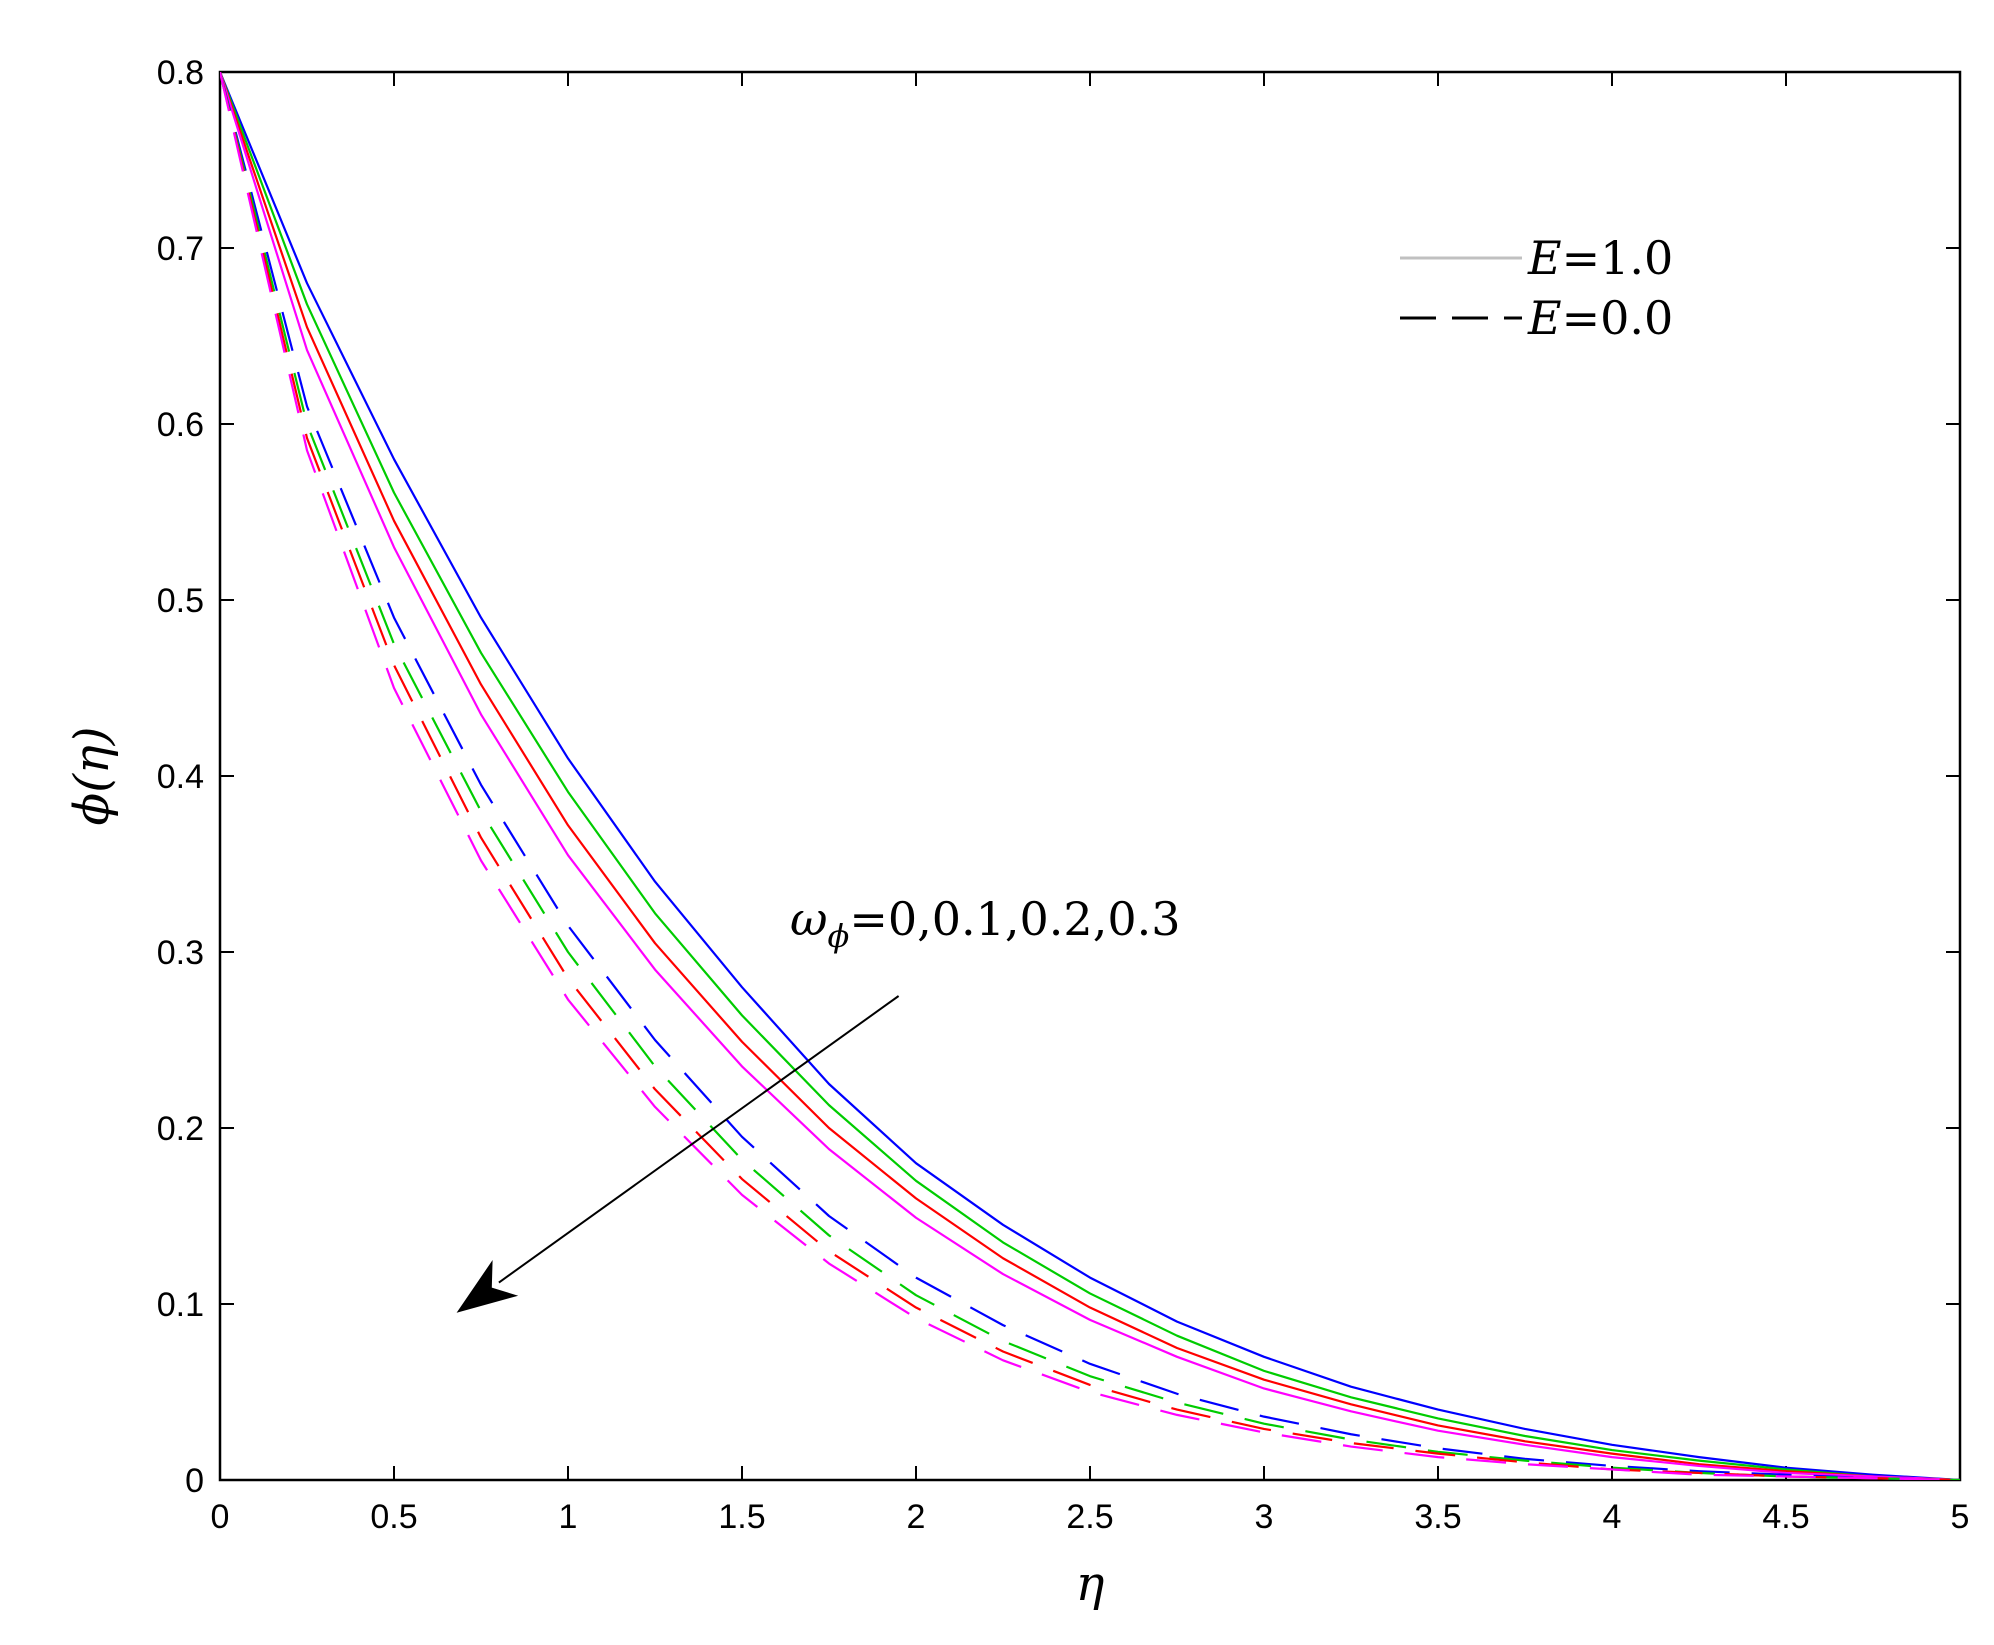 This screenshot has height=1645, width=1994. What do you see at coordinates (1600, 258) in the screenshot?
I see `legend-label-solid: E=1.0` at bounding box center [1600, 258].